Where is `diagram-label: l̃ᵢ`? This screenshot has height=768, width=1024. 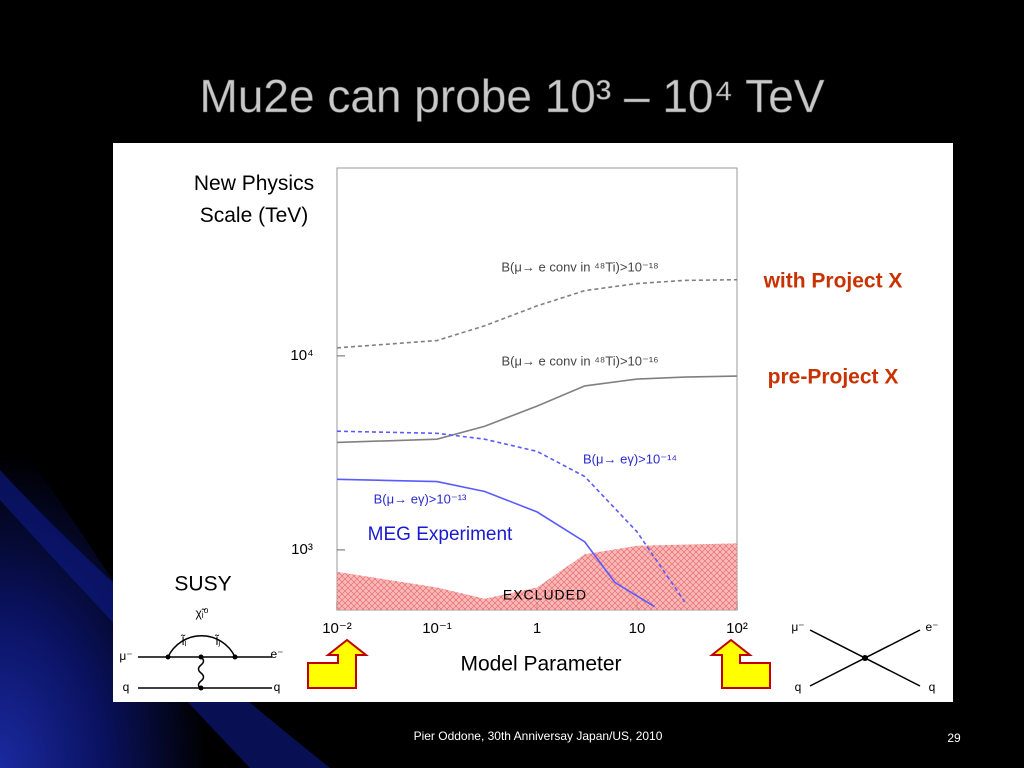 diagram-label: l̃ᵢ is located at coordinates (183, 640).